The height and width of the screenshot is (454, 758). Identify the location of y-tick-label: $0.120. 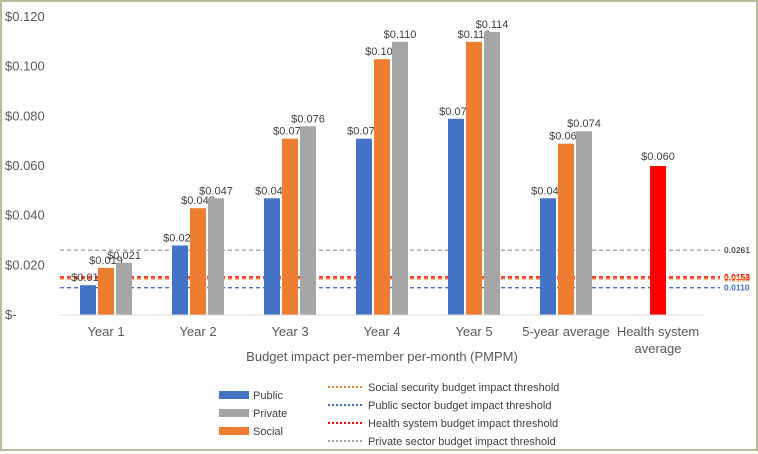
(25, 16).